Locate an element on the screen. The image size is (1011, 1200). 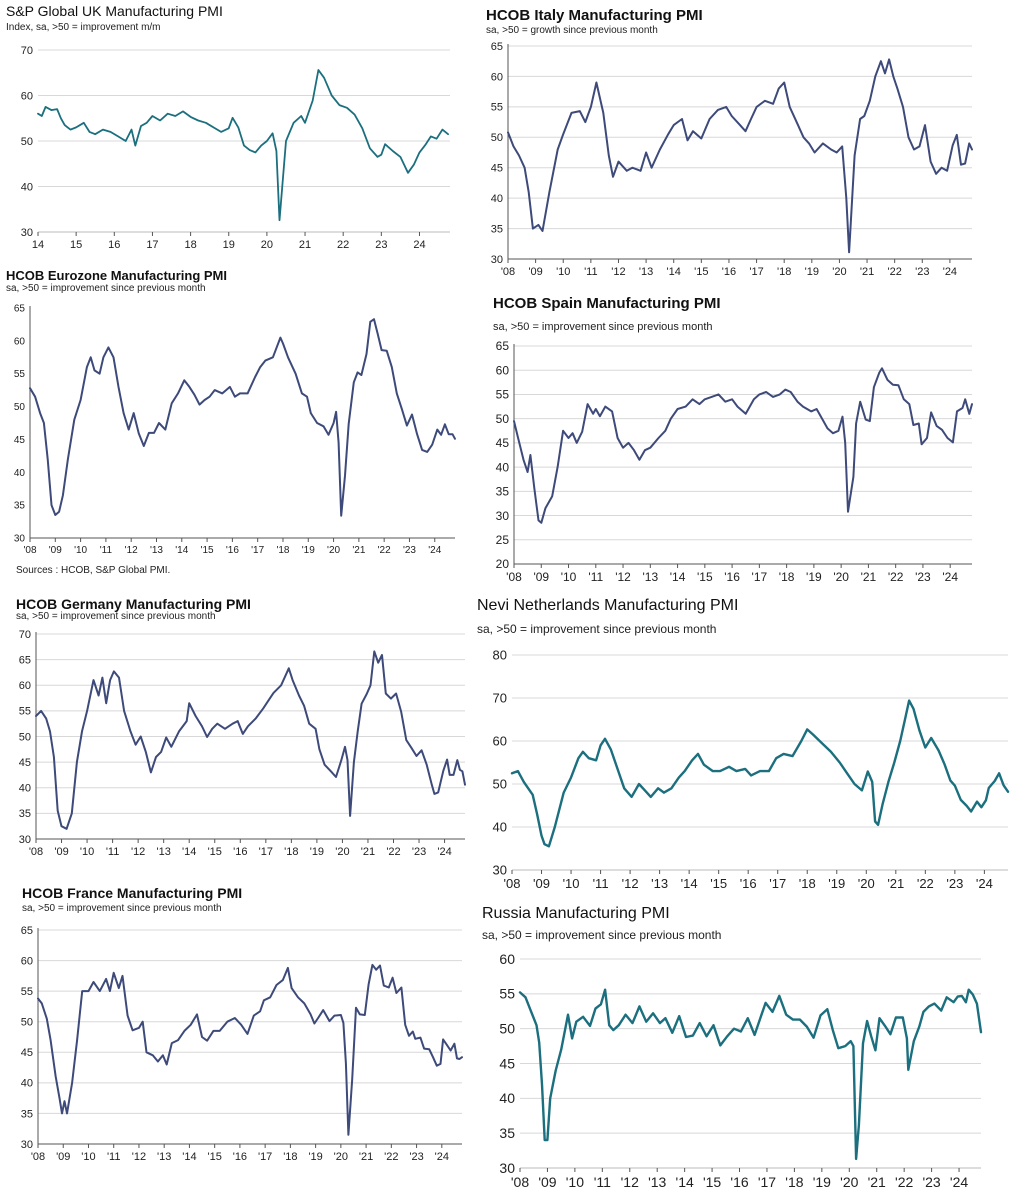
y-tick-label: 35 is located at coordinates (20, 506).